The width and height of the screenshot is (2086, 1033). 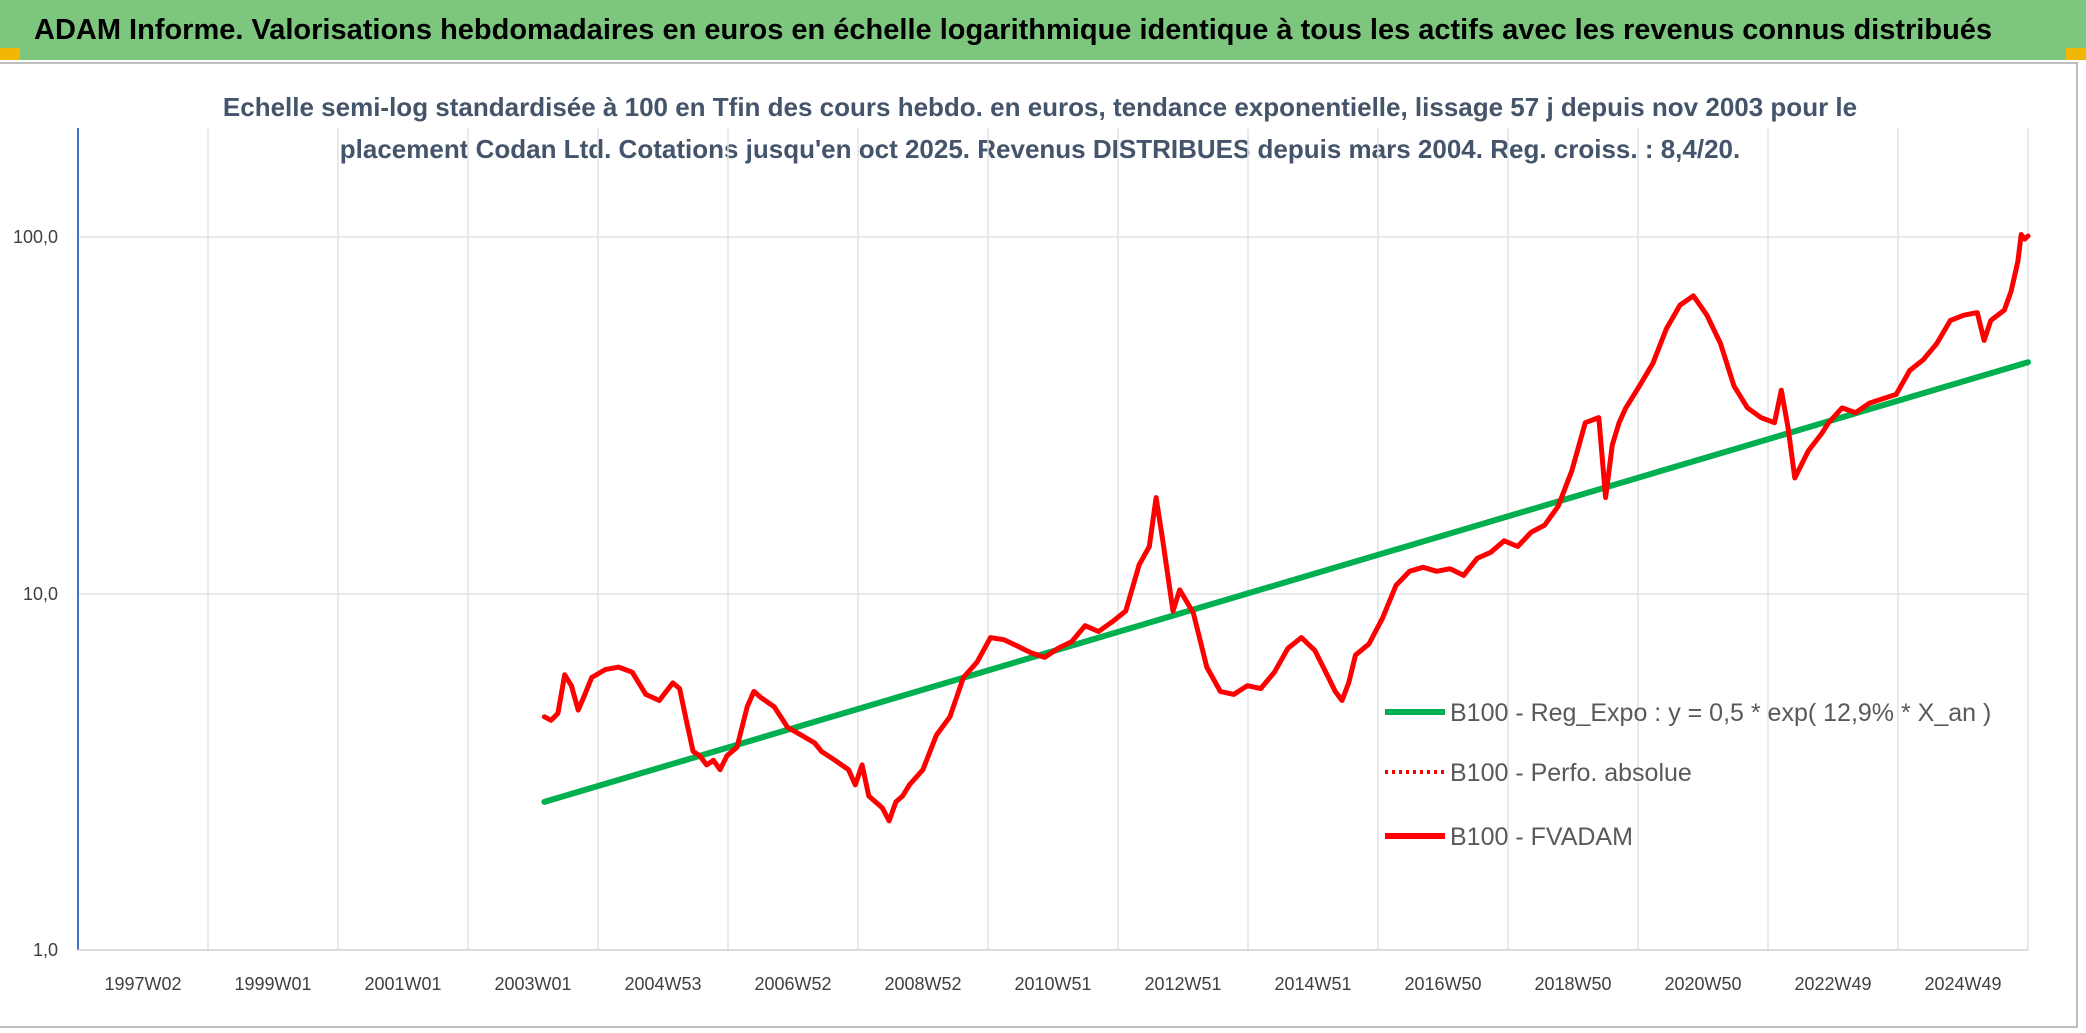 What do you see at coordinates (10, 54) in the screenshot?
I see `corner-marker-left` at bounding box center [10, 54].